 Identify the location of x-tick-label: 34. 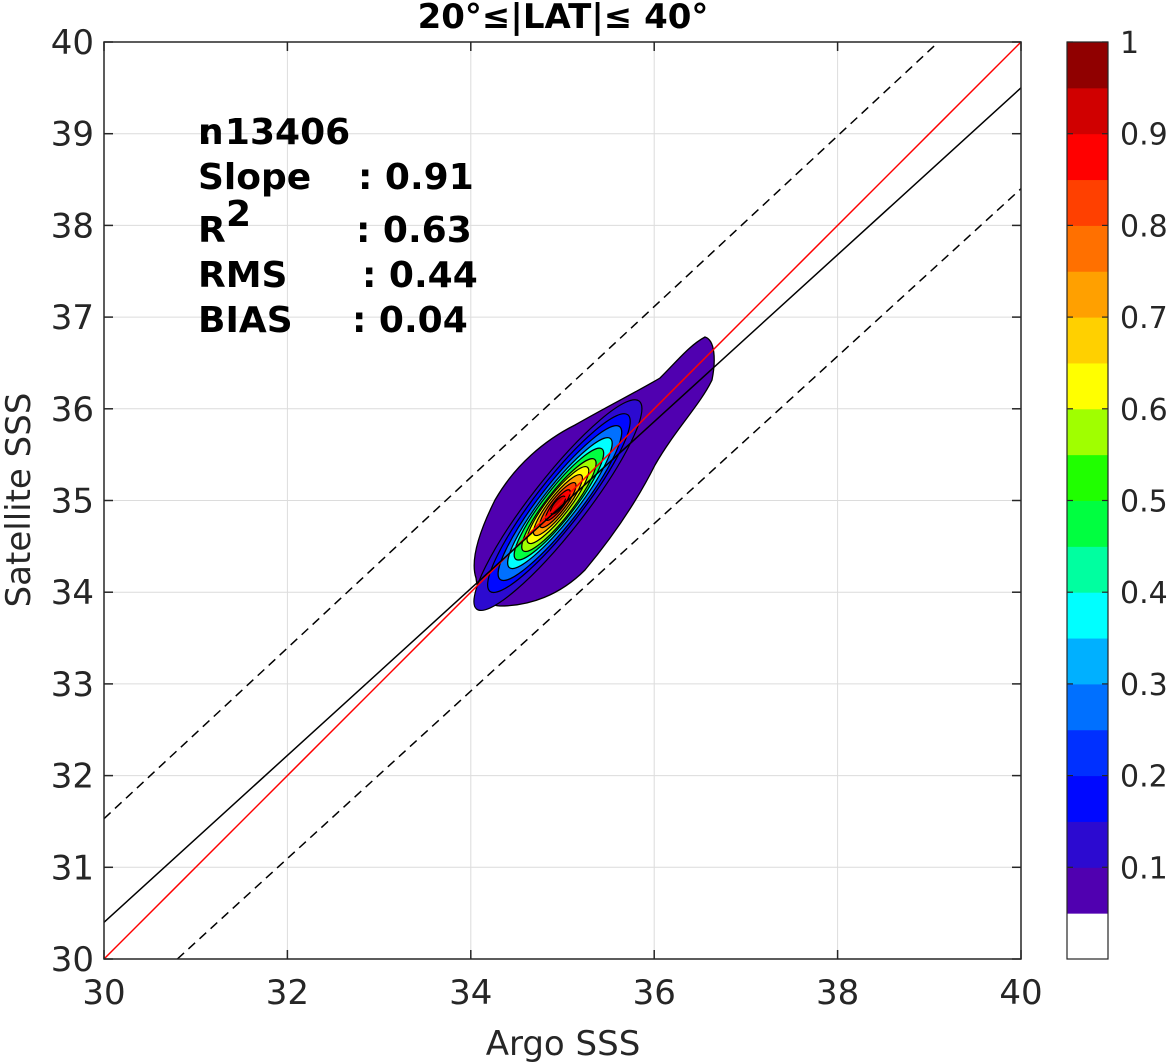
(470, 993).